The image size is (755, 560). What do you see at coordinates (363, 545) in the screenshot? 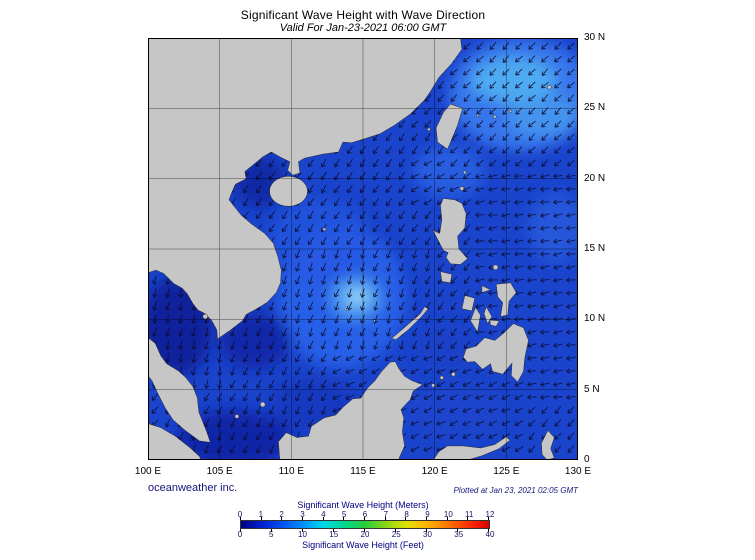
I see `legend-title-feet: Significant Wave Height (Feet)` at bounding box center [363, 545].